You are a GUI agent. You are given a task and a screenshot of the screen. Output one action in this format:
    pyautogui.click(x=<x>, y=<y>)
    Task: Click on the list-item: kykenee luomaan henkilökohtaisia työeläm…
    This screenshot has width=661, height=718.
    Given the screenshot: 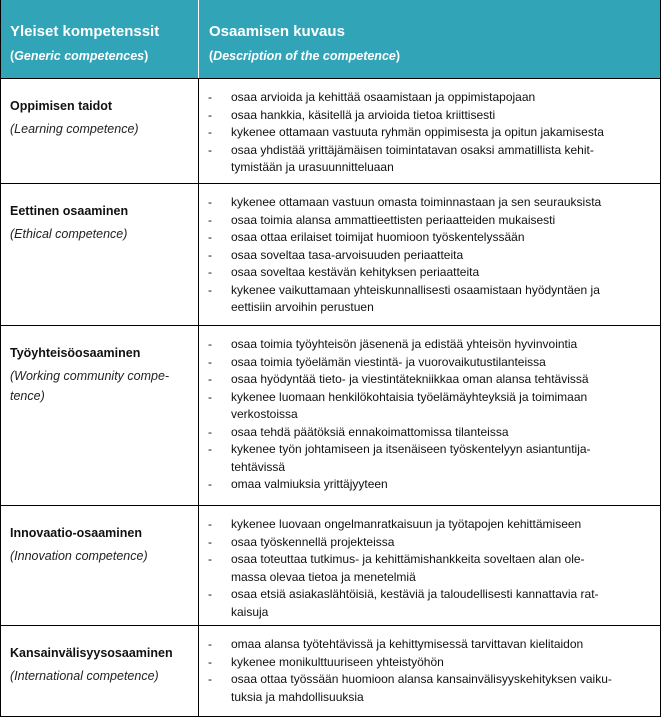 What is the action you would take?
    pyautogui.click(x=398, y=406)
    